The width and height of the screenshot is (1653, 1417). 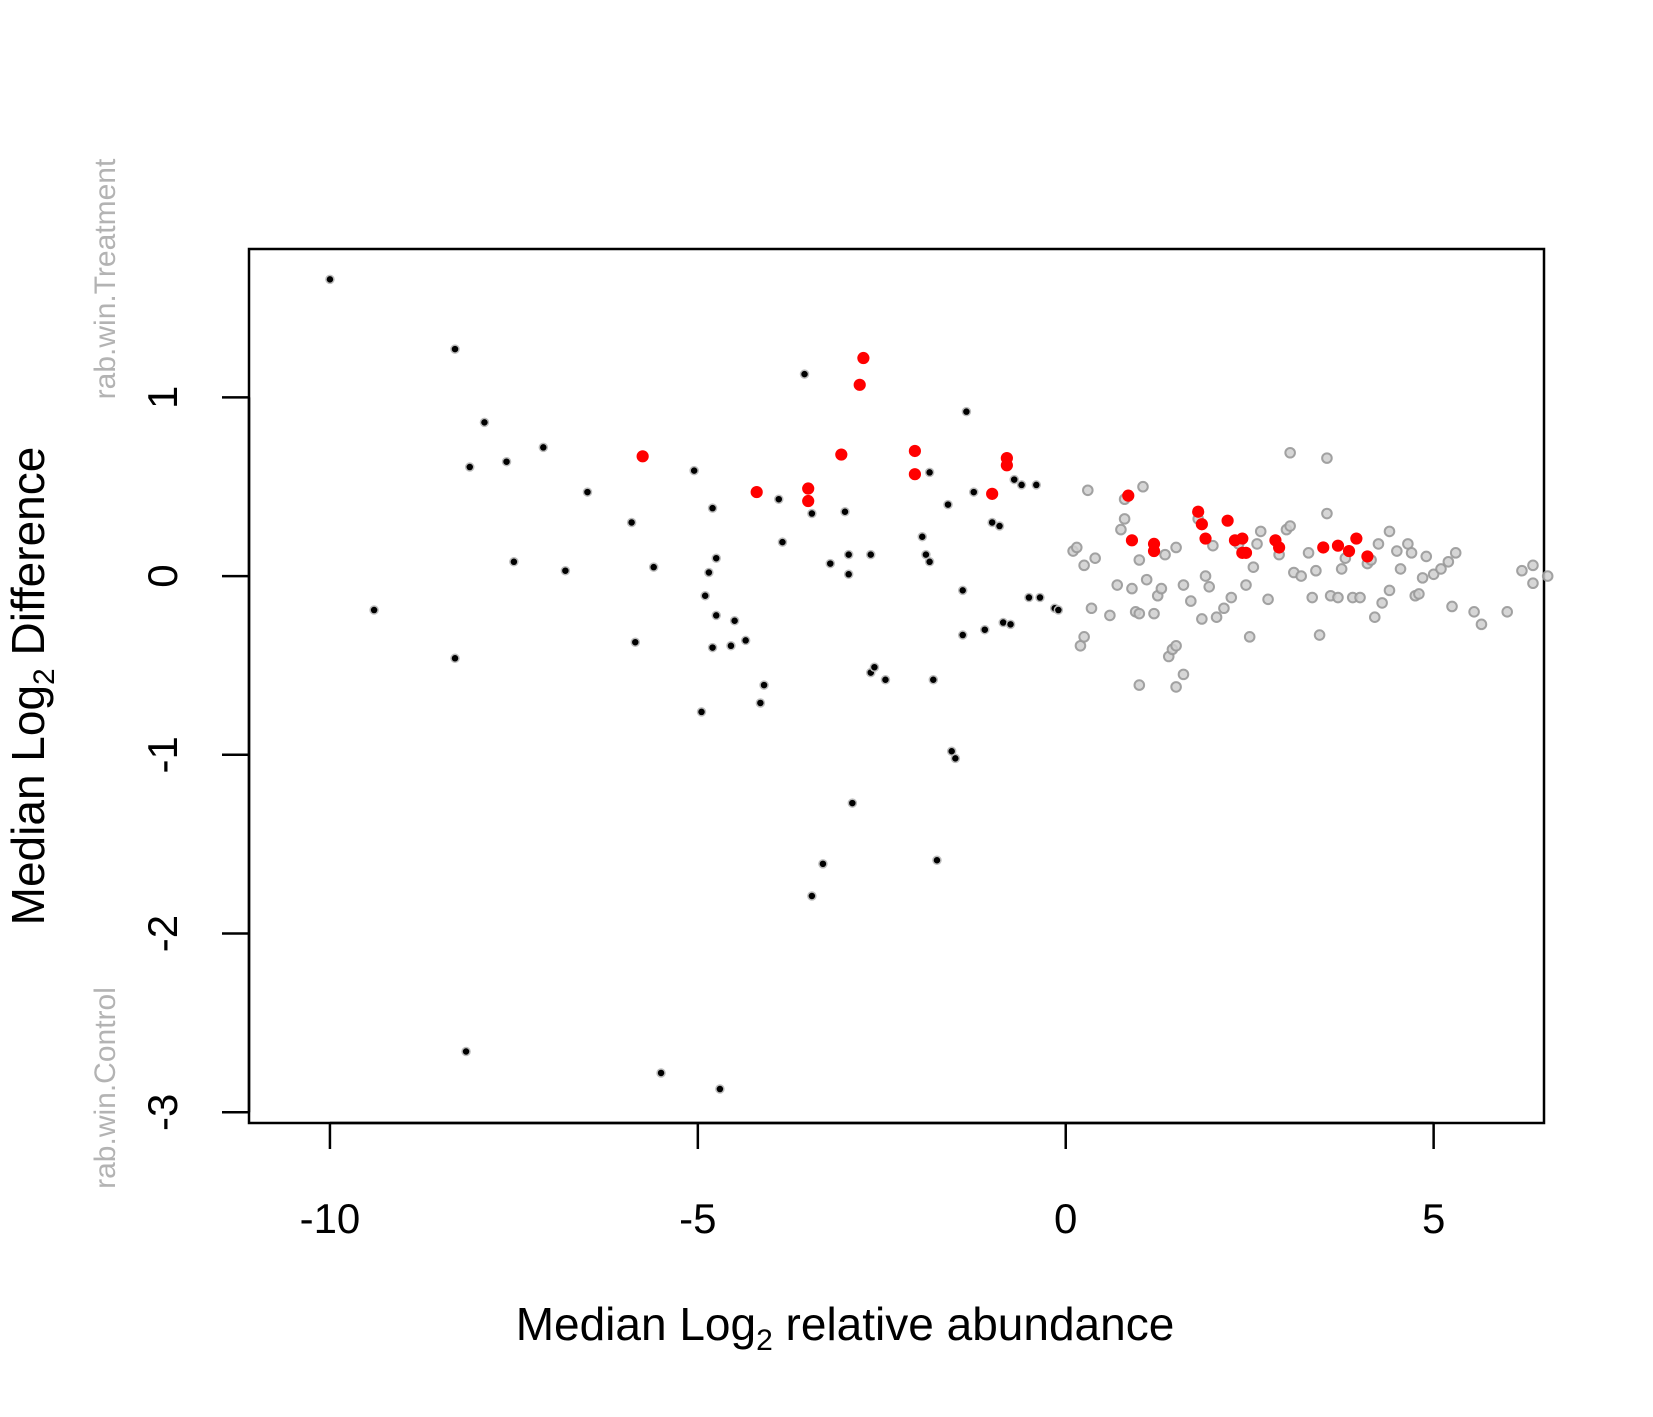 I want to click on y-tick-label: -2, so click(x=162, y=933).